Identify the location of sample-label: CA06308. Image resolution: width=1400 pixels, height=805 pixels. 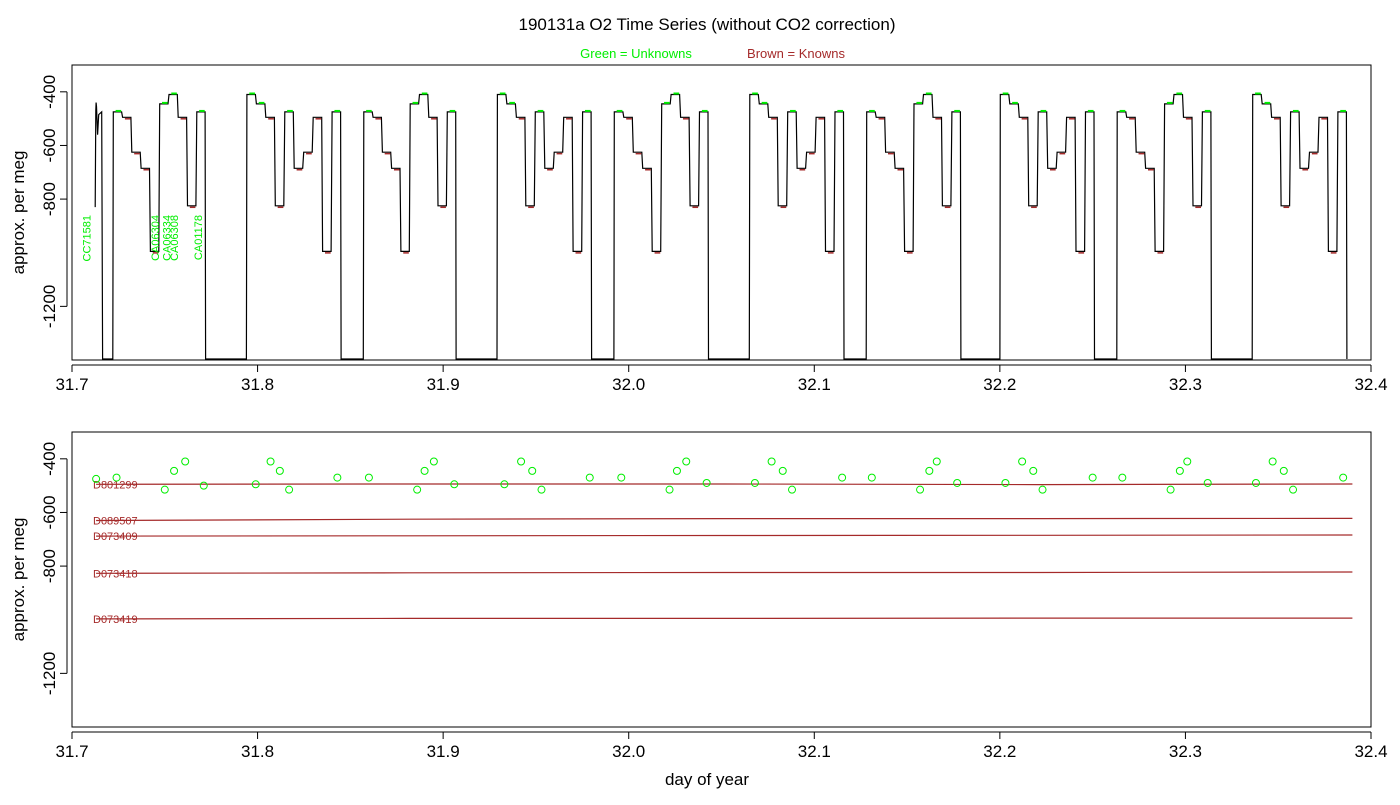
(175, 238).